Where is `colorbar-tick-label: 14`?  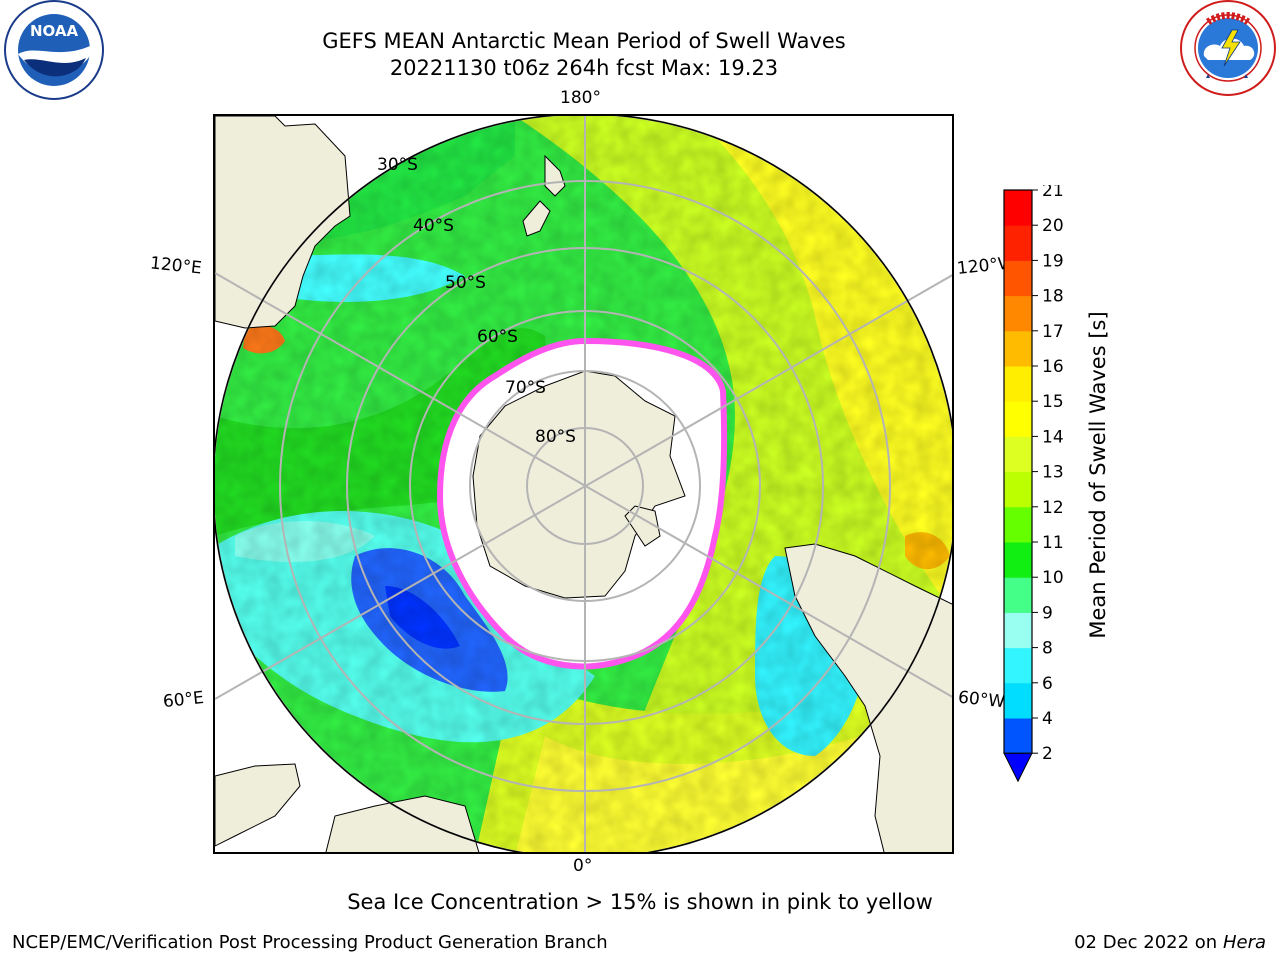 colorbar-tick-label: 14 is located at coordinates (1053, 437).